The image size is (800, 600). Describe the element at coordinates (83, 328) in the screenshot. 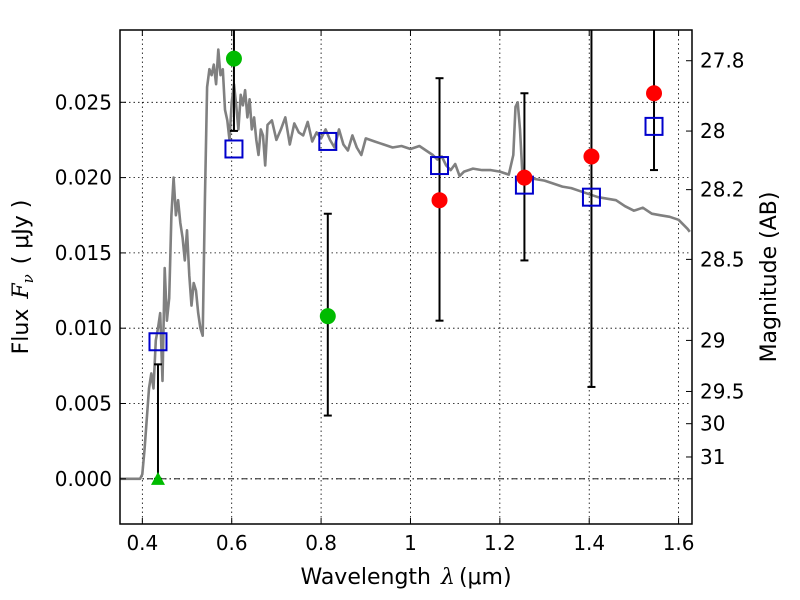

I see `y-tick-label: 0.010` at that location.